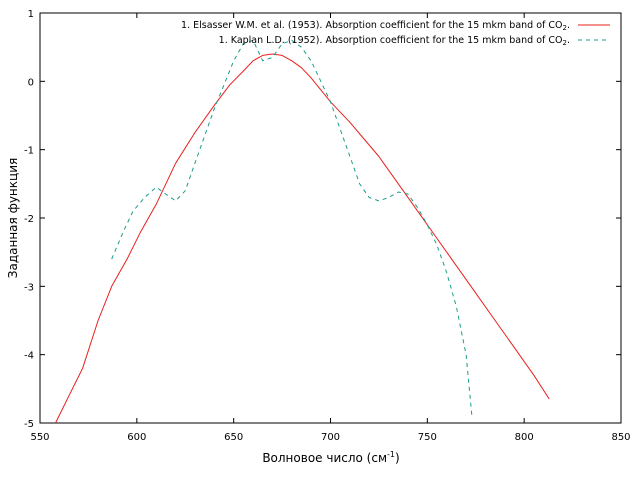 Image resolution: width=640 pixels, height=480 pixels. What do you see at coordinates (330, 437) in the screenshot?
I see `x-tick-label: 700` at bounding box center [330, 437].